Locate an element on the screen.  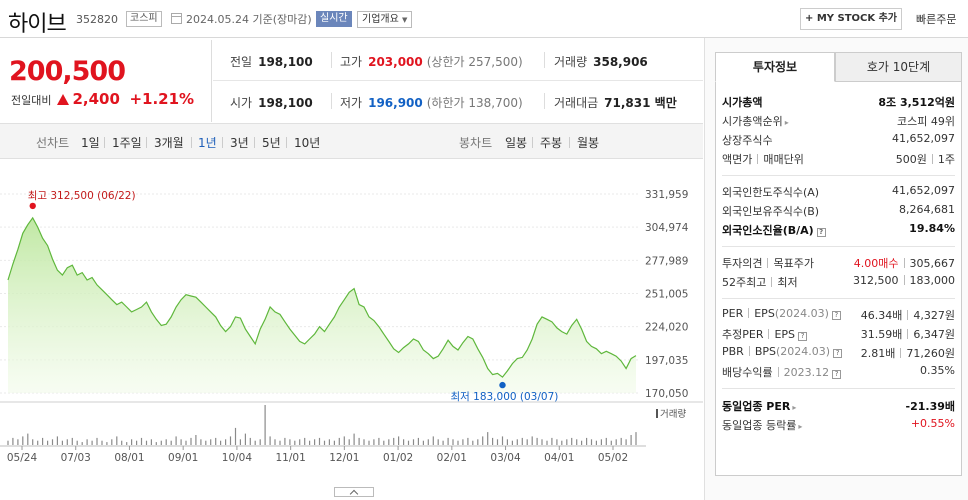
period-1d: 1일 is located at coordinates (90, 143).